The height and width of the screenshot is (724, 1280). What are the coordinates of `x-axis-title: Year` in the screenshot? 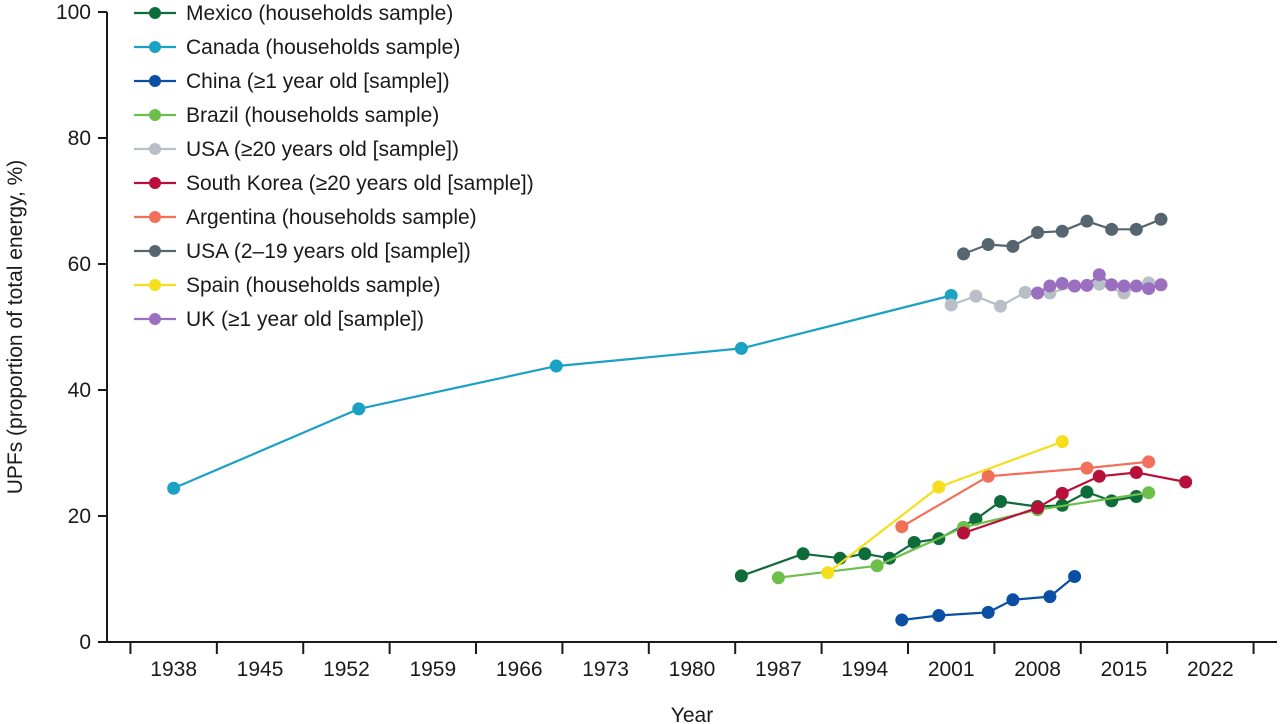 It's located at (692, 714).